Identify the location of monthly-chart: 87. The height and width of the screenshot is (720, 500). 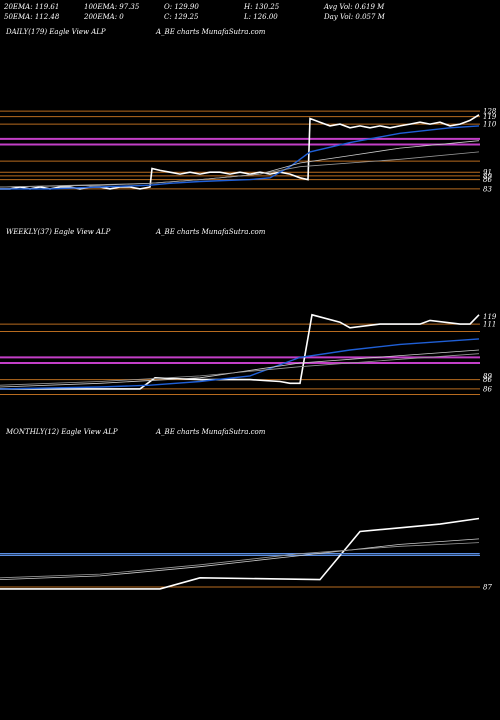
(246, 554).